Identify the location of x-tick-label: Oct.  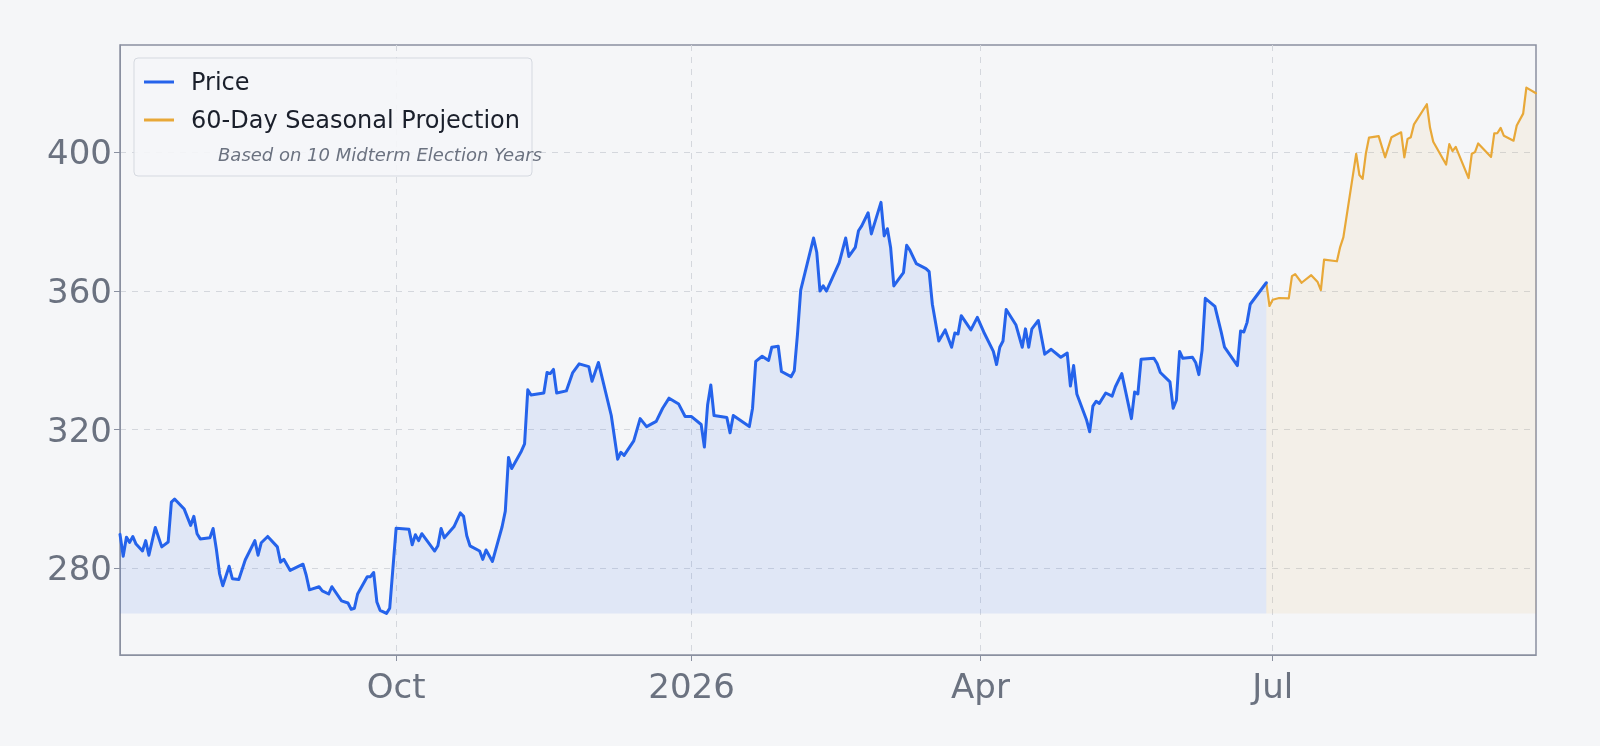
(396, 686).